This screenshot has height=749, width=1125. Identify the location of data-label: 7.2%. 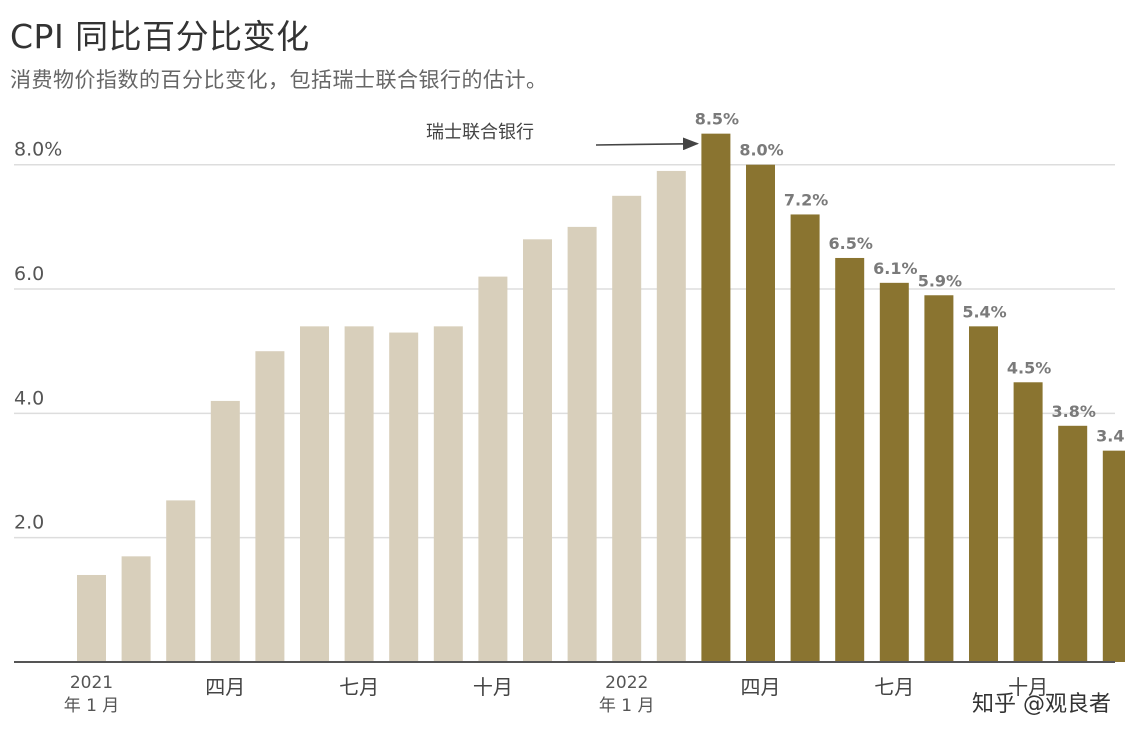
(806, 199).